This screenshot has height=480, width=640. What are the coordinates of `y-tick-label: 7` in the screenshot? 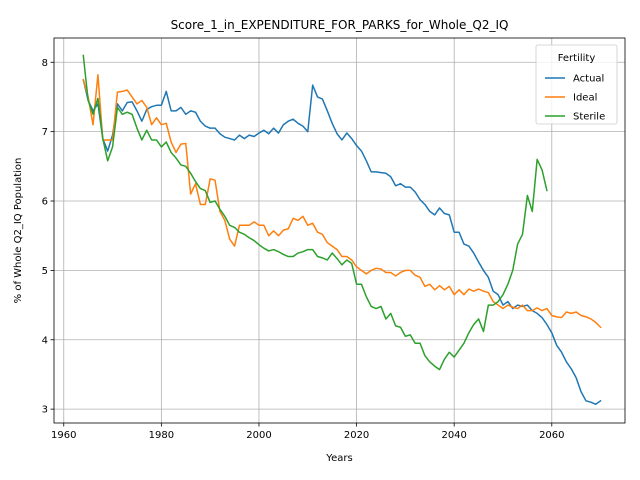 It's located at (45, 132).